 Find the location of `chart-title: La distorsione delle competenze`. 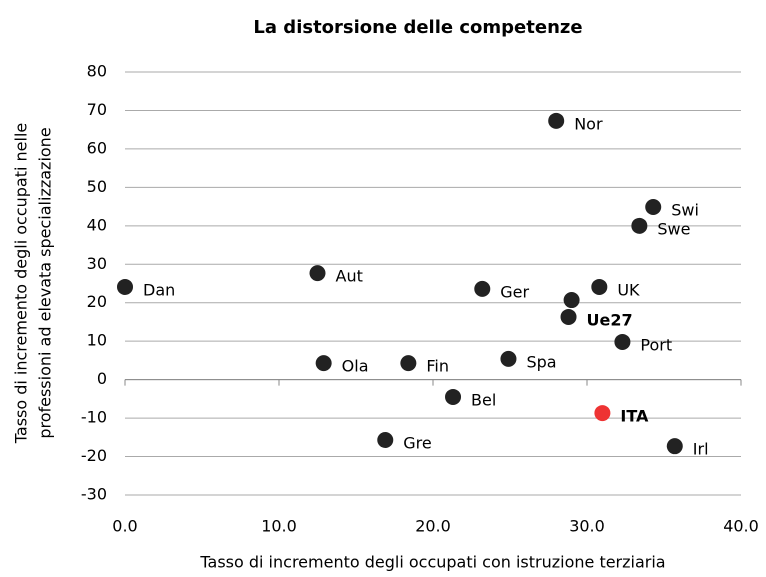

chart-title: La distorsione delle competenze is located at coordinates (417, 27).